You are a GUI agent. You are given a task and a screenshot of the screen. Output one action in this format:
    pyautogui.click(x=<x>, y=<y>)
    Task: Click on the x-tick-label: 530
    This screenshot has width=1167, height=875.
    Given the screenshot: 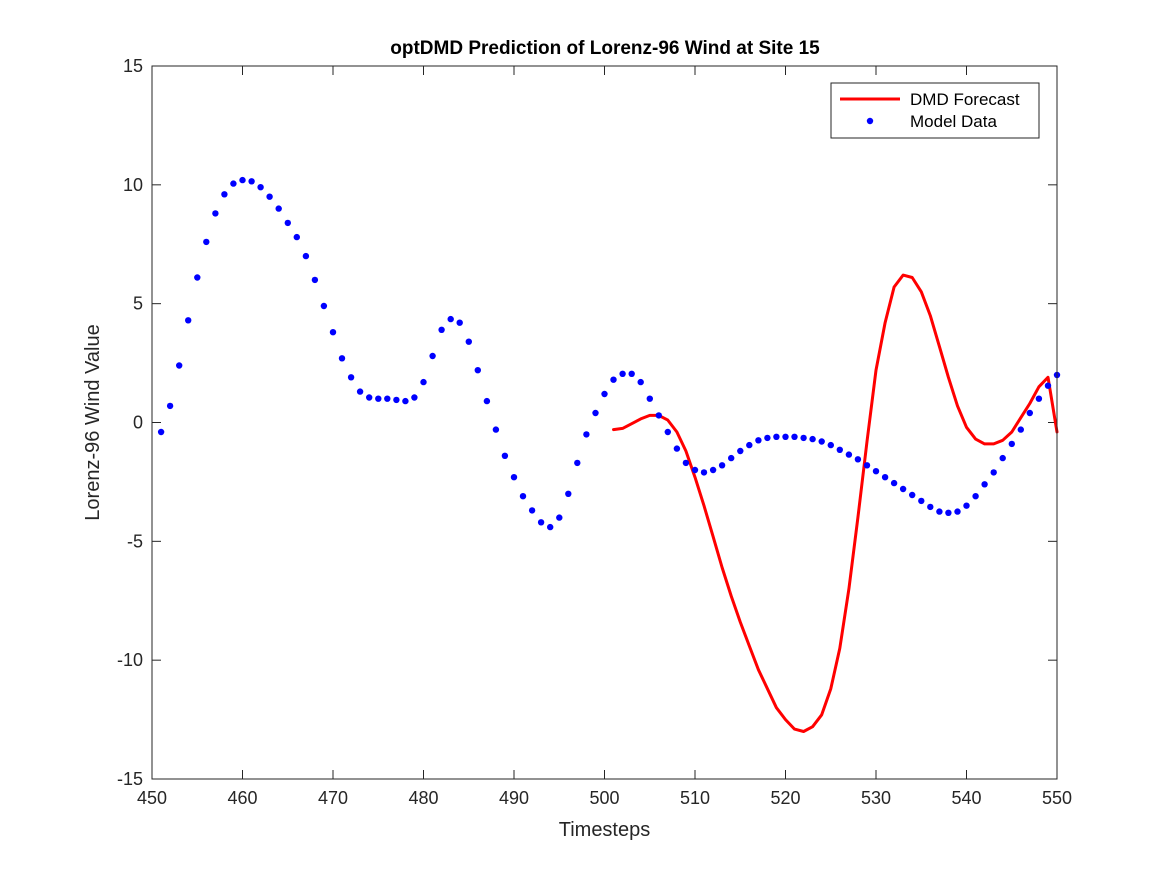 What is the action you would take?
    pyautogui.click(x=876, y=798)
    